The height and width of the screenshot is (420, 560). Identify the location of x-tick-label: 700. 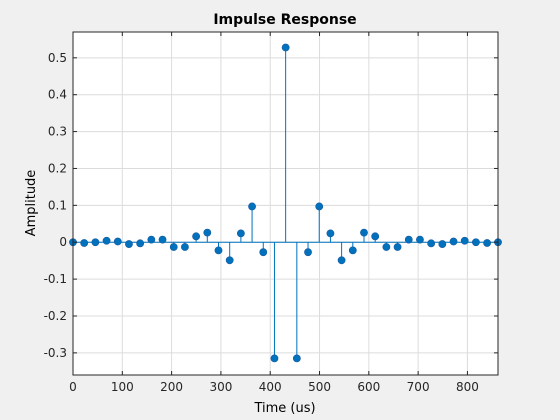
(418, 387).